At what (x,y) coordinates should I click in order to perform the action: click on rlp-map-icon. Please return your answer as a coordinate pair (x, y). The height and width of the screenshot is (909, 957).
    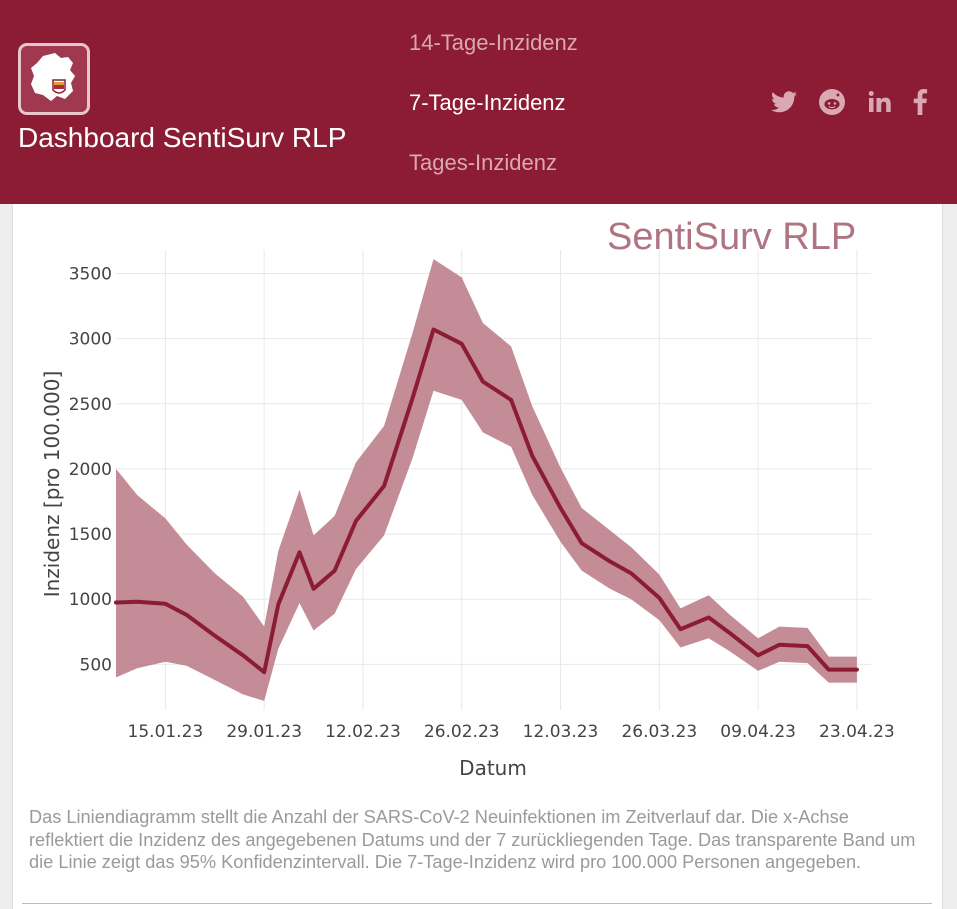
    Looking at the image, I should click on (54, 79).